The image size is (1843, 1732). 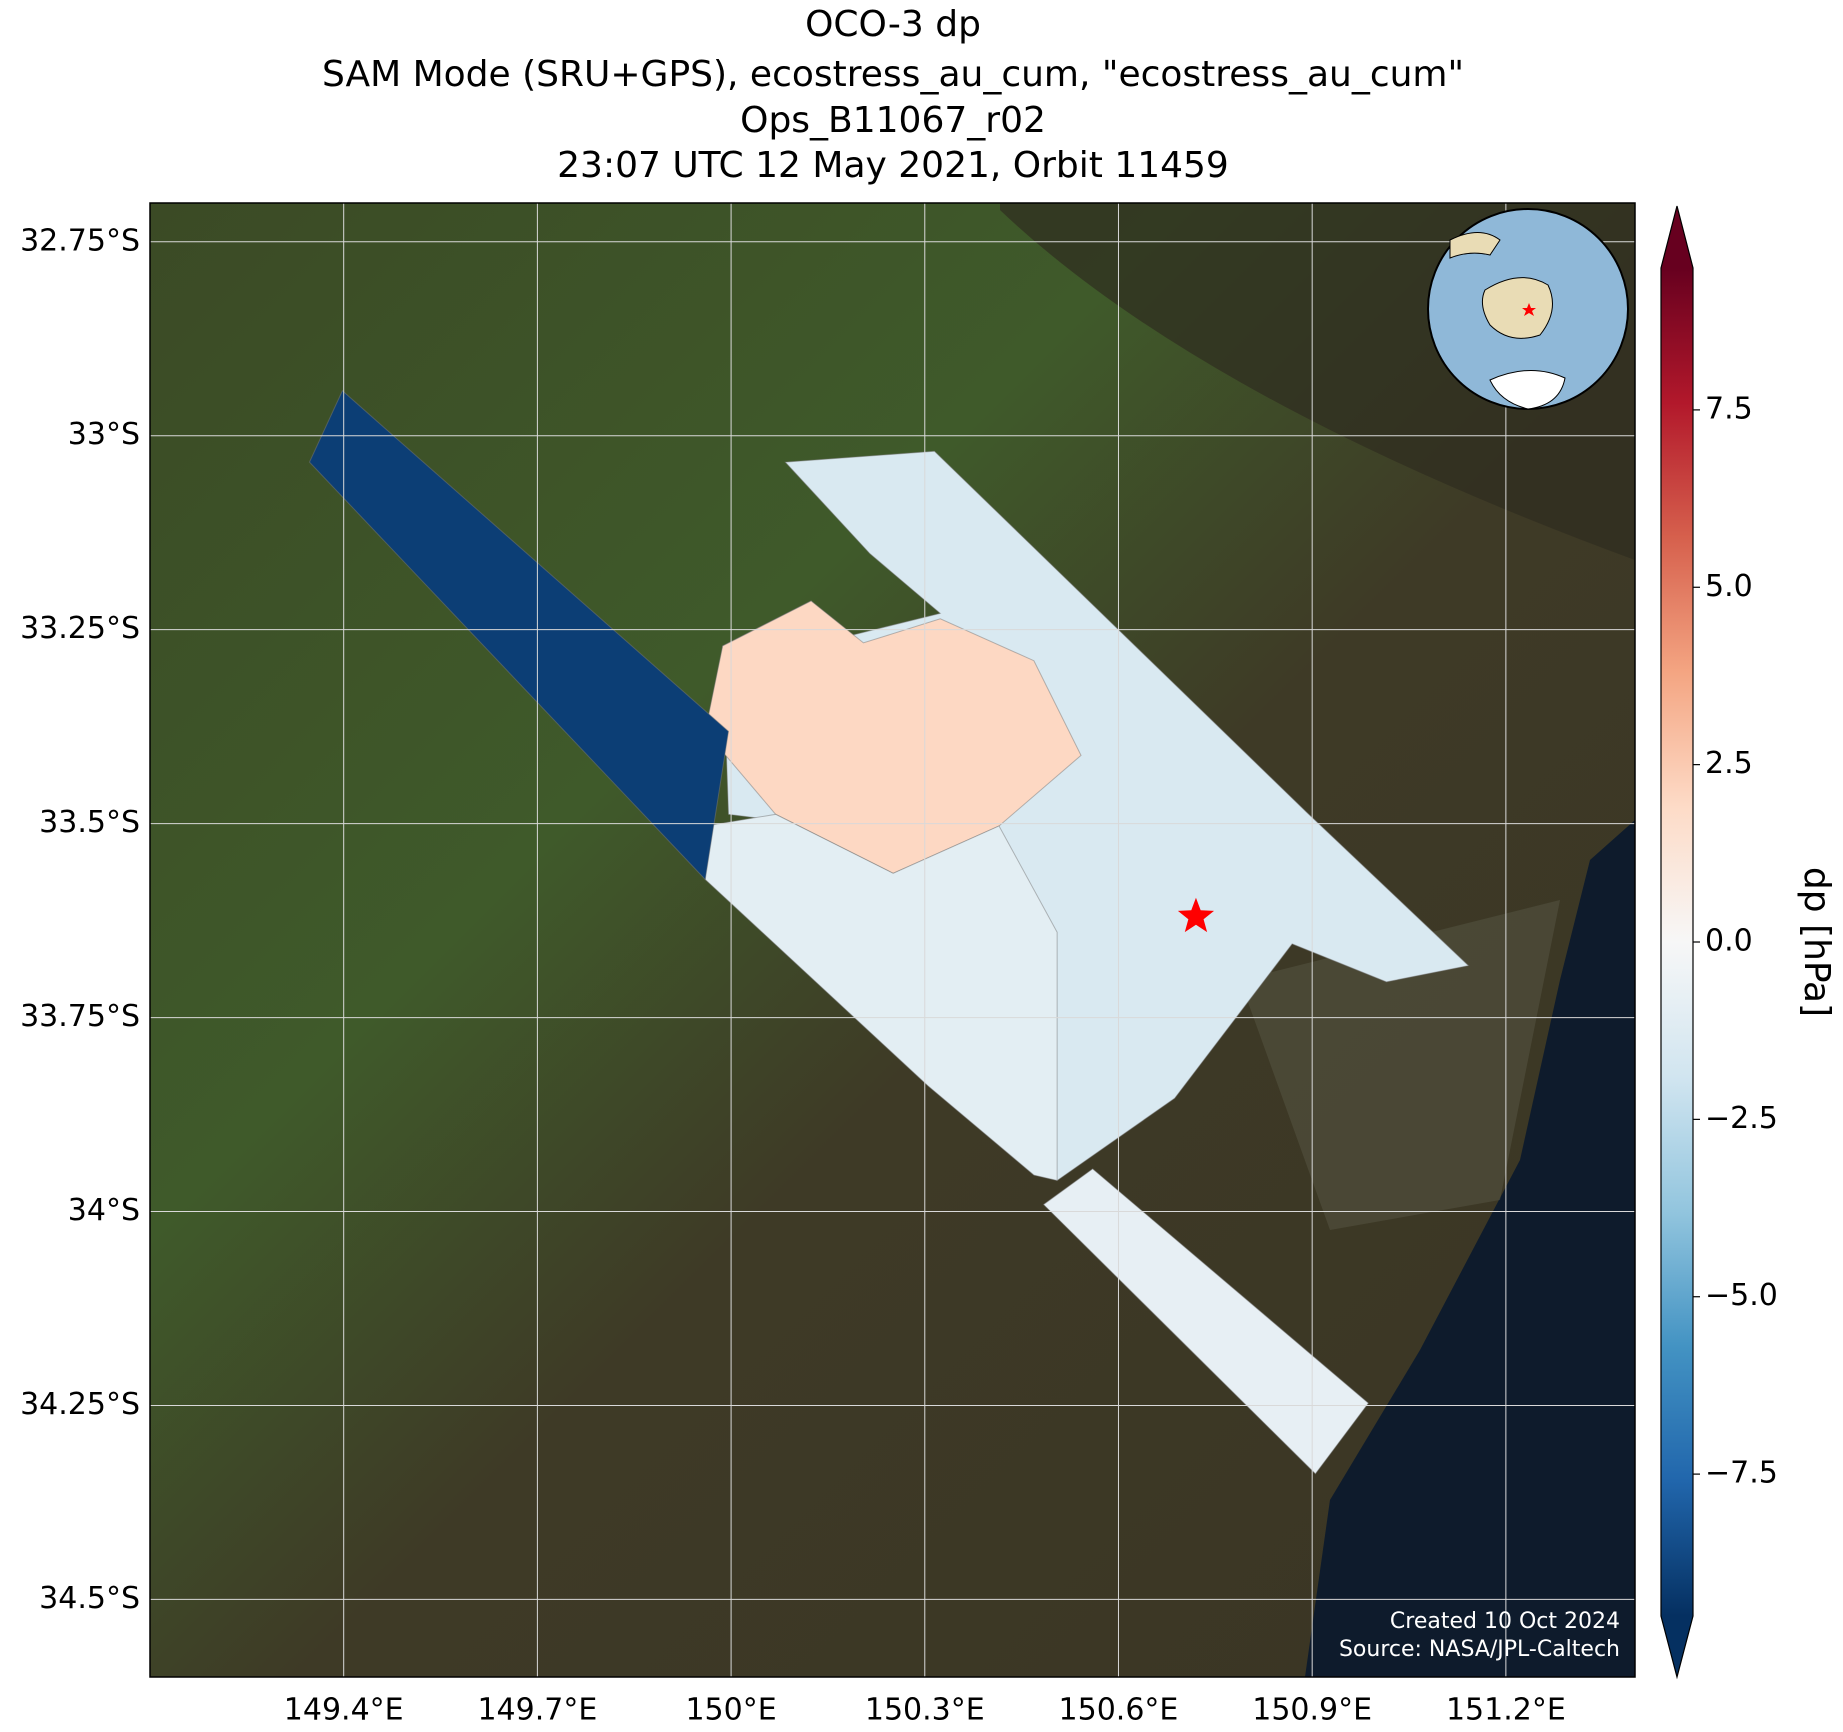 I want to click on y-tick-label: 33.5°S, so click(x=89, y=822).